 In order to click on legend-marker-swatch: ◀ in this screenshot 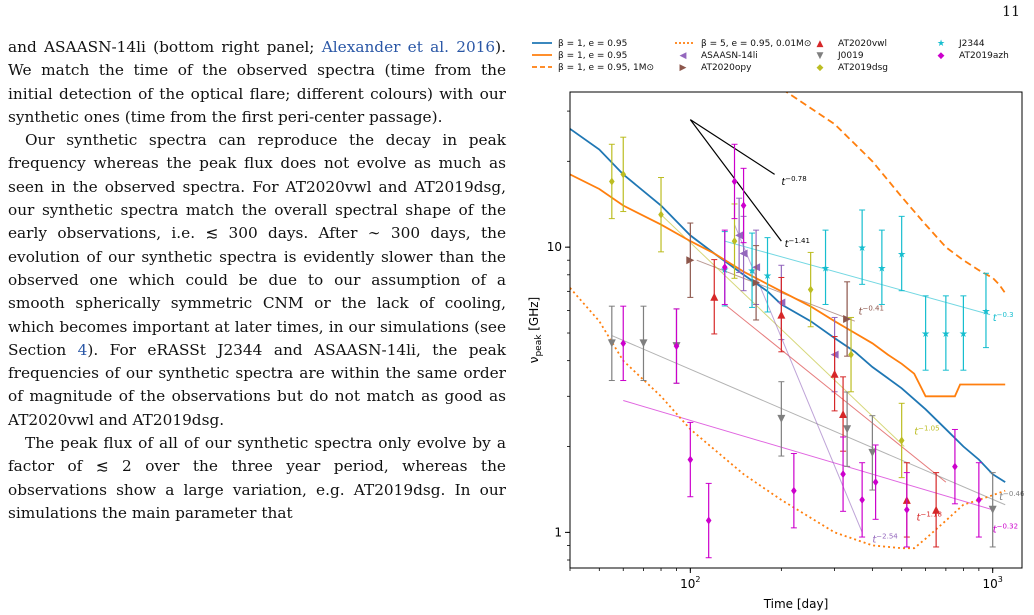, I will do `click(683, 56)`.